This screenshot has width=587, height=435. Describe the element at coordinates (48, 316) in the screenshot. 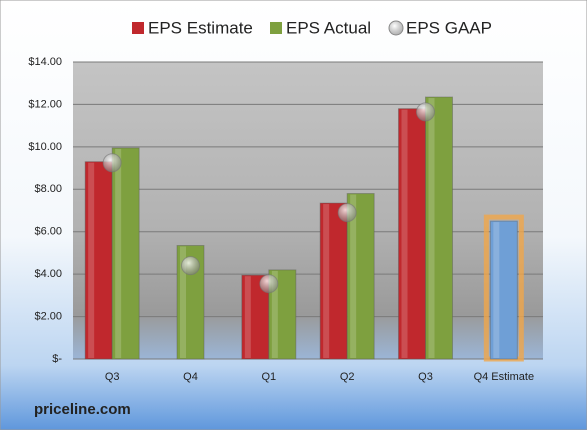

I see `y-tick-label: $2.00` at that location.